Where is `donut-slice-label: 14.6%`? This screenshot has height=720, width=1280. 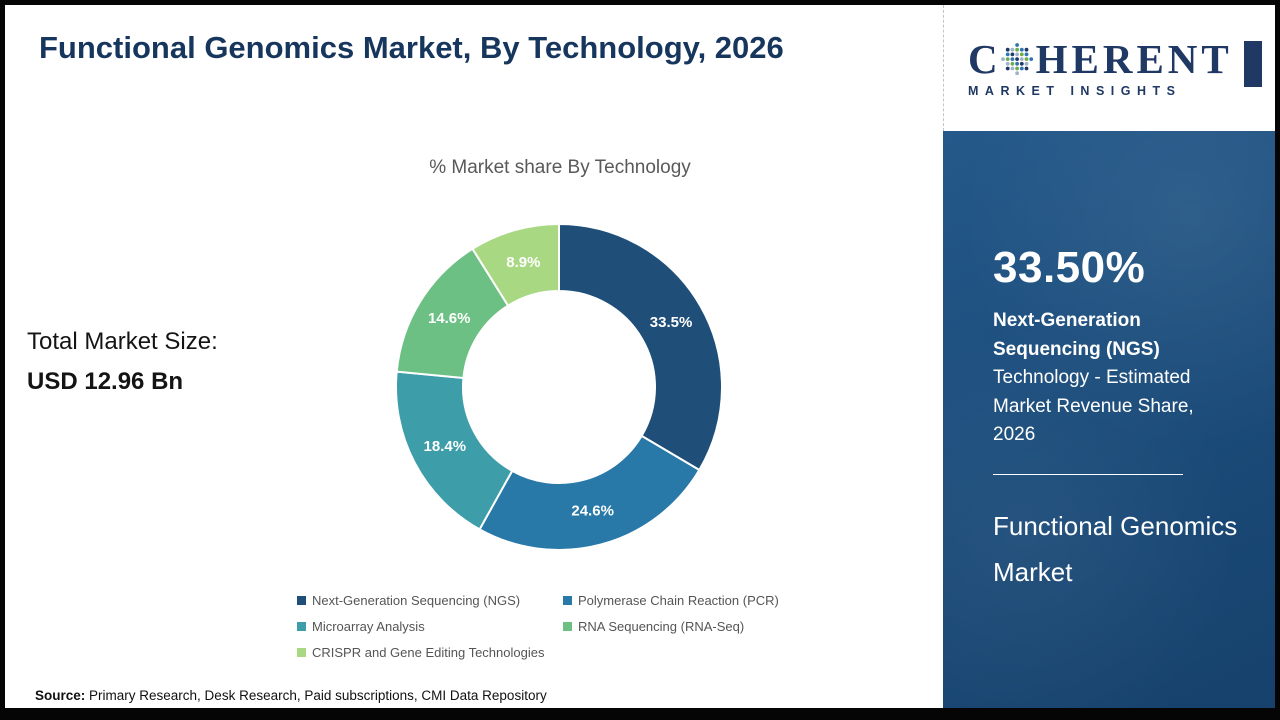
donut-slice-label: 14.6% is located at coordinates (449, 318).